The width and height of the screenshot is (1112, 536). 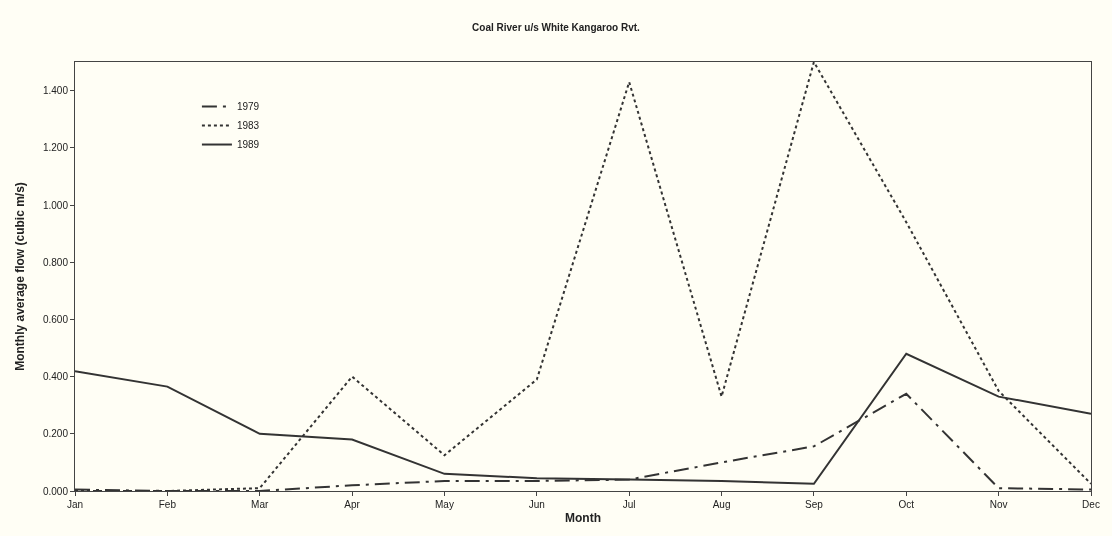 I want to click on x-tick-label: Feb, so click(x=167, y=504).